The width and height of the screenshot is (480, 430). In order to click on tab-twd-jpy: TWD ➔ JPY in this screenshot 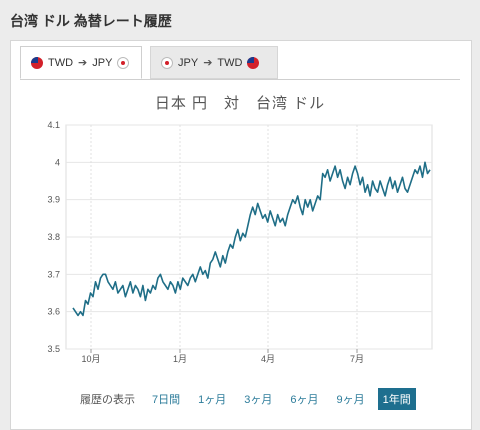, I will do `click(81, 62)`.